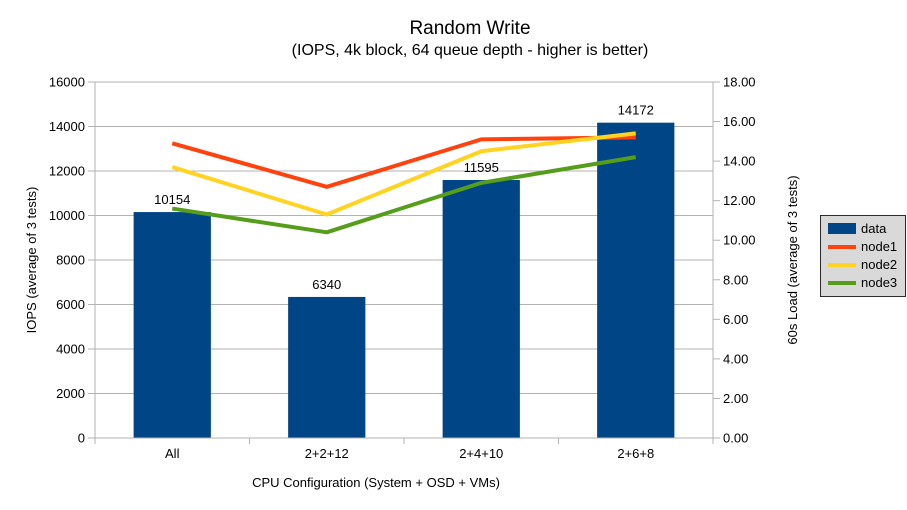  I want to click on legend-swatch-node1, so click(842, 246).